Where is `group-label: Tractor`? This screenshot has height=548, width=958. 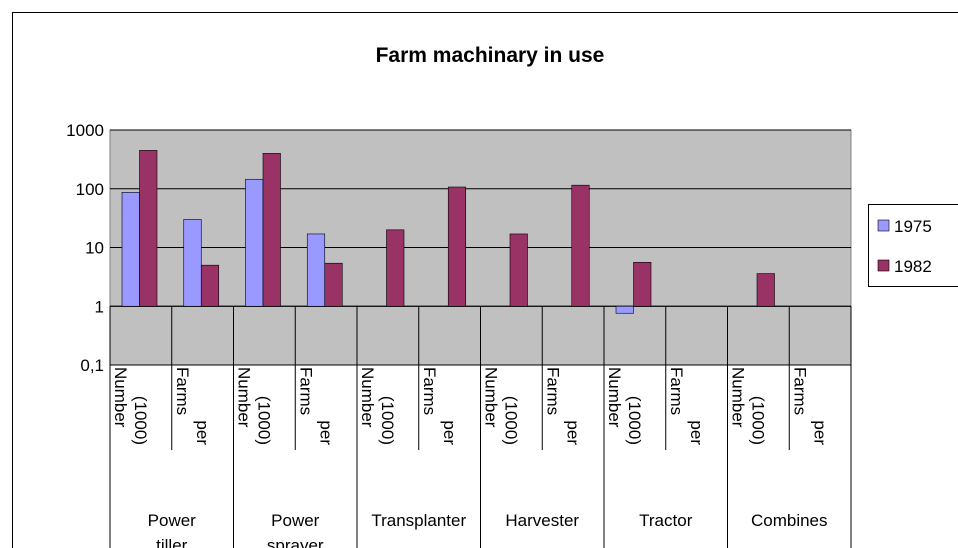 group-label: Tractor is located at coordinates (666, 520).